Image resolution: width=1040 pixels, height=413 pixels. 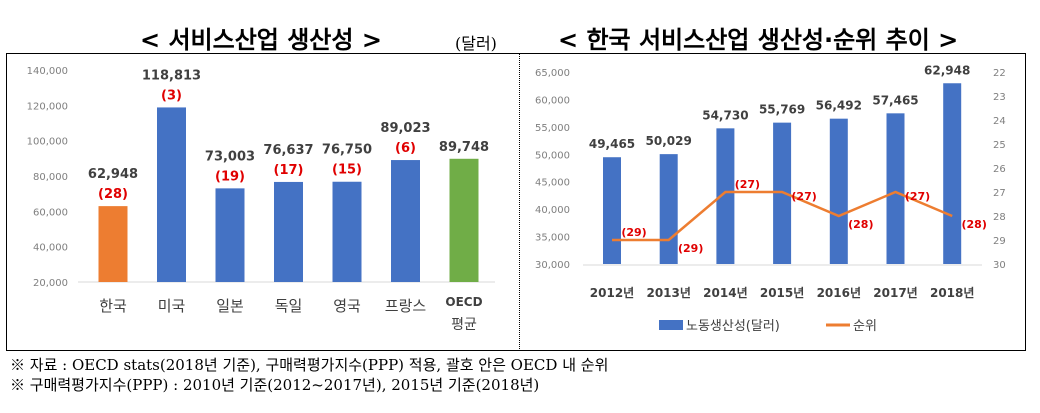 I want to click on chart-divider, so click(x=519, y=202).